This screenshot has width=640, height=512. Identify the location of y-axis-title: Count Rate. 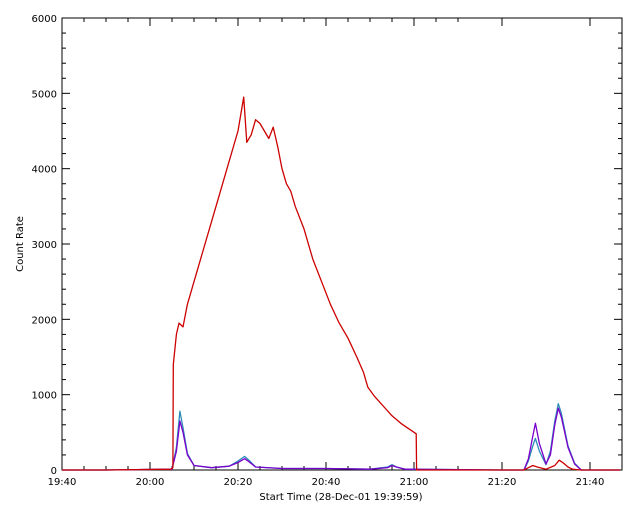
(20, 244).